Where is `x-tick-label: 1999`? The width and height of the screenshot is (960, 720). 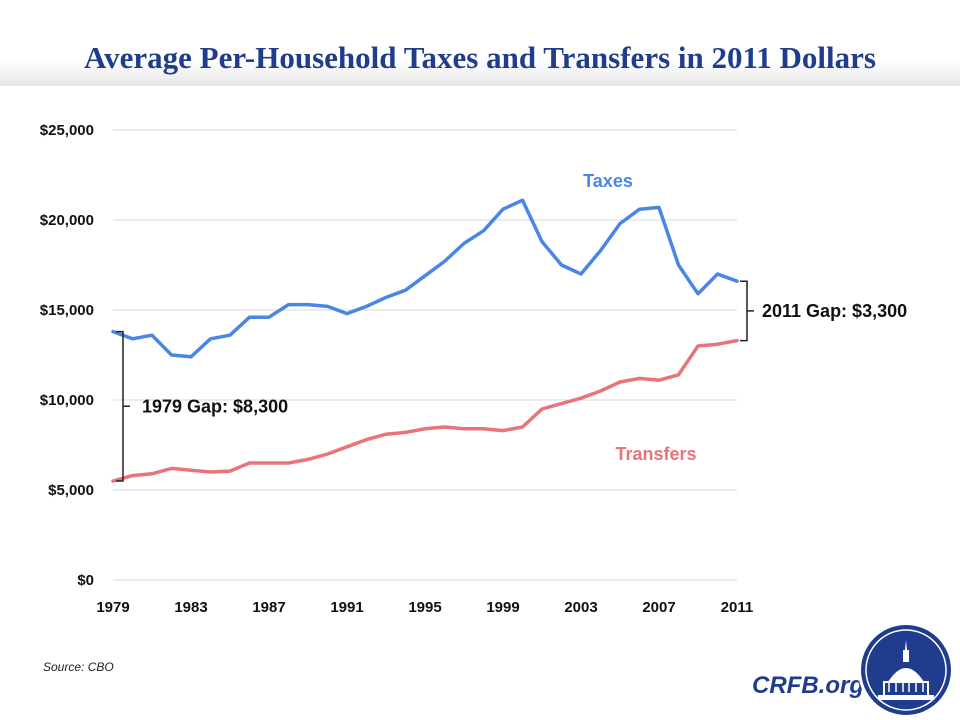 x-tick-label: 1999 is located at coordinates (502, 607).